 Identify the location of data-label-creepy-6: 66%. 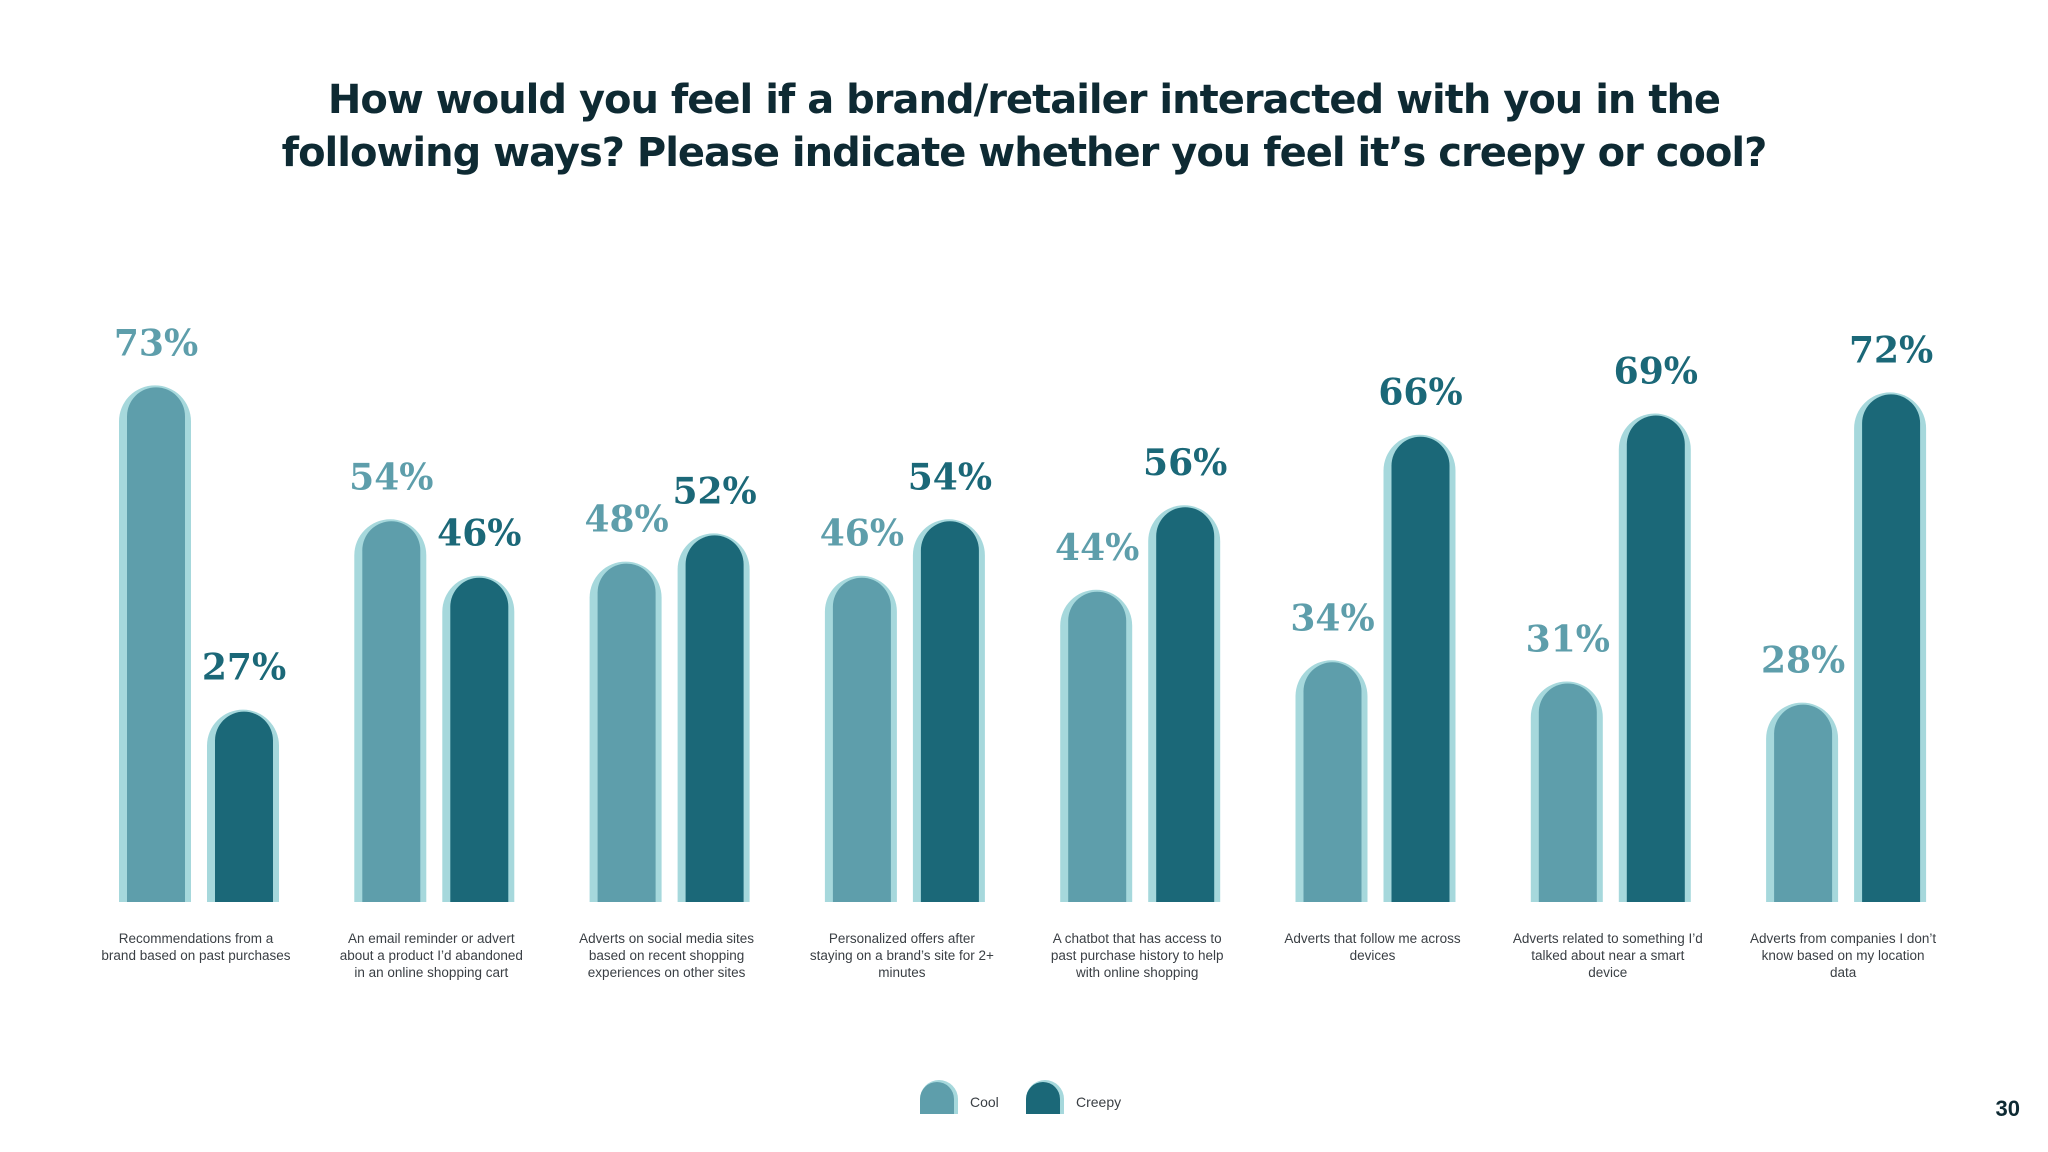
(1420, 393).